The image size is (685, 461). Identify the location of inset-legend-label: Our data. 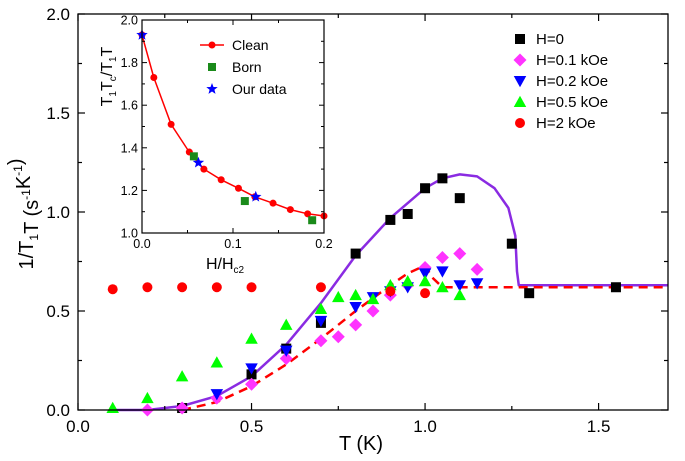
(259, 89).